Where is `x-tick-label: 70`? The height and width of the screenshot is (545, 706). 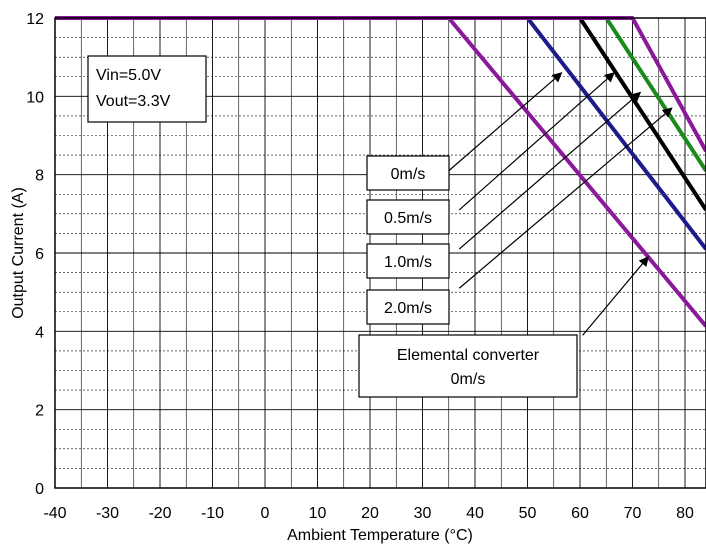
x-tick-label: 70 is located at coordinates (633, 513).